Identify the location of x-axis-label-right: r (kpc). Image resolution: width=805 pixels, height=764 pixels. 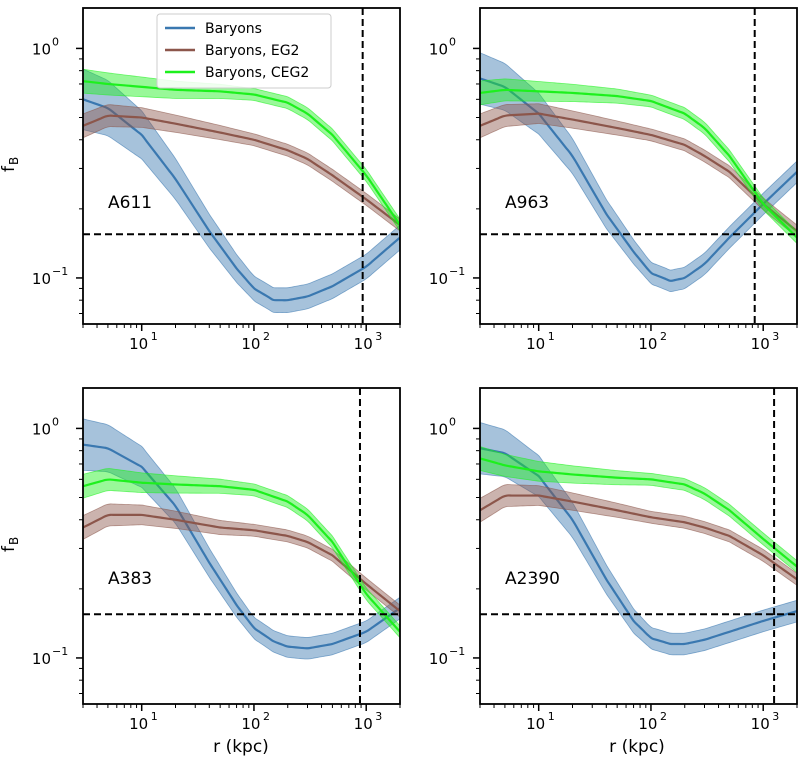
(637, 747).